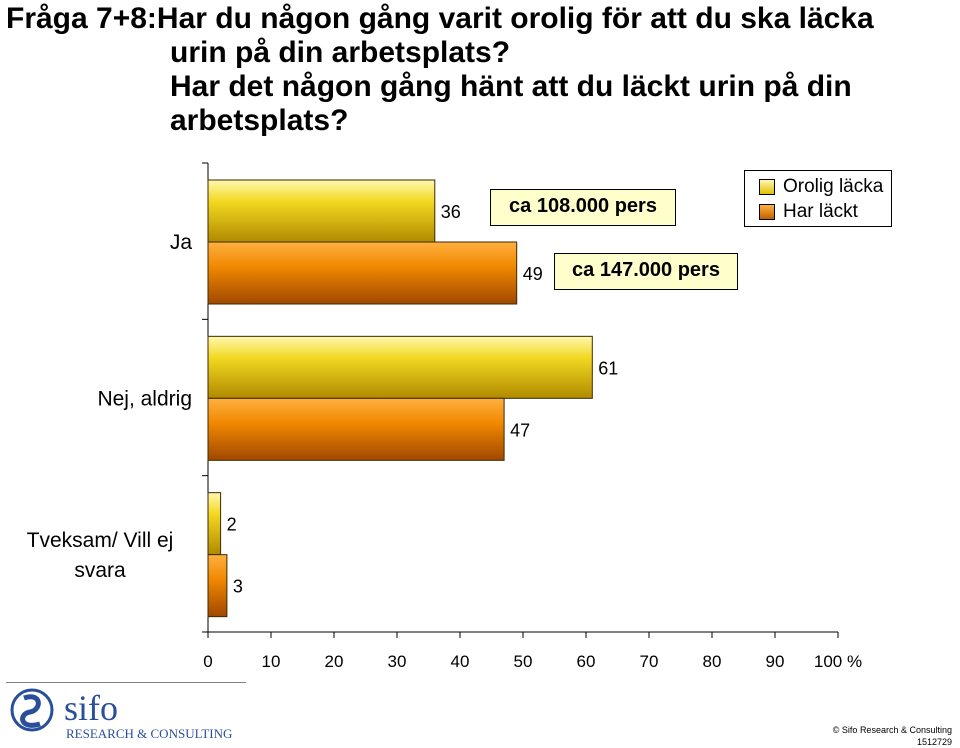 This screenshot has width=960, height=748. Describe the element at coordinates (649, 661) in the screenshot. I see `x-tick-label: 70` at that location.